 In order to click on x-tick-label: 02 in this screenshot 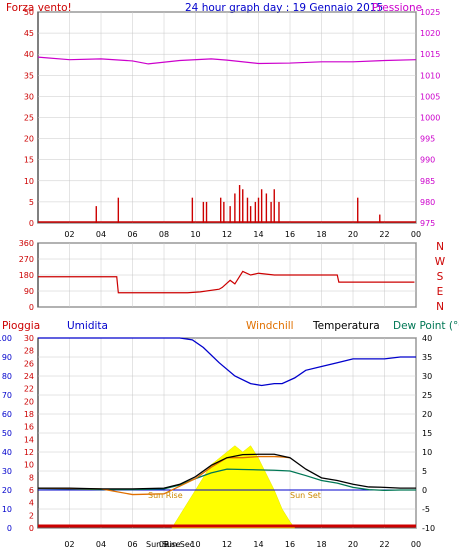, I will do `click(69, 234)`.